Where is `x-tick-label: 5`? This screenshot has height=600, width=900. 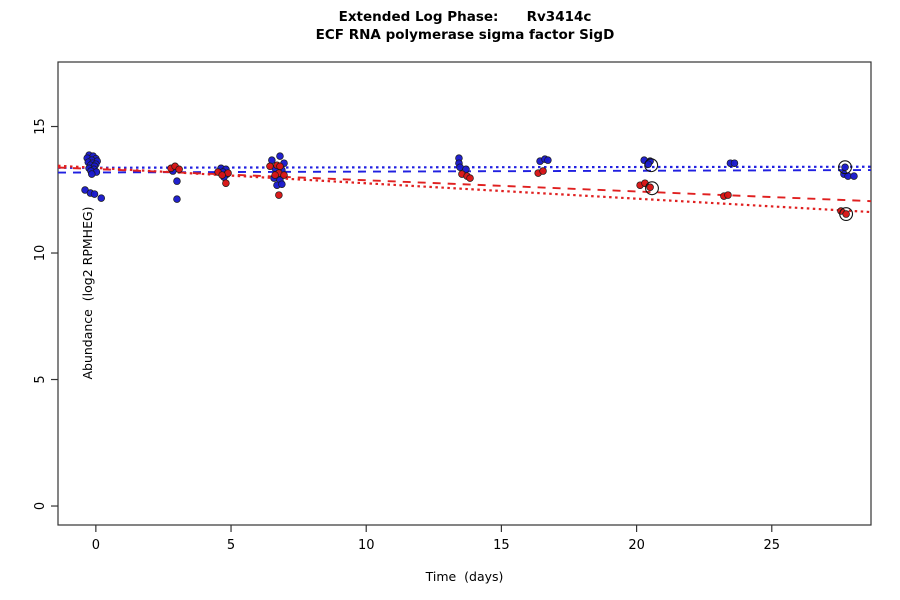
x-tick-label: 5 is located at coordinates (231, 545).